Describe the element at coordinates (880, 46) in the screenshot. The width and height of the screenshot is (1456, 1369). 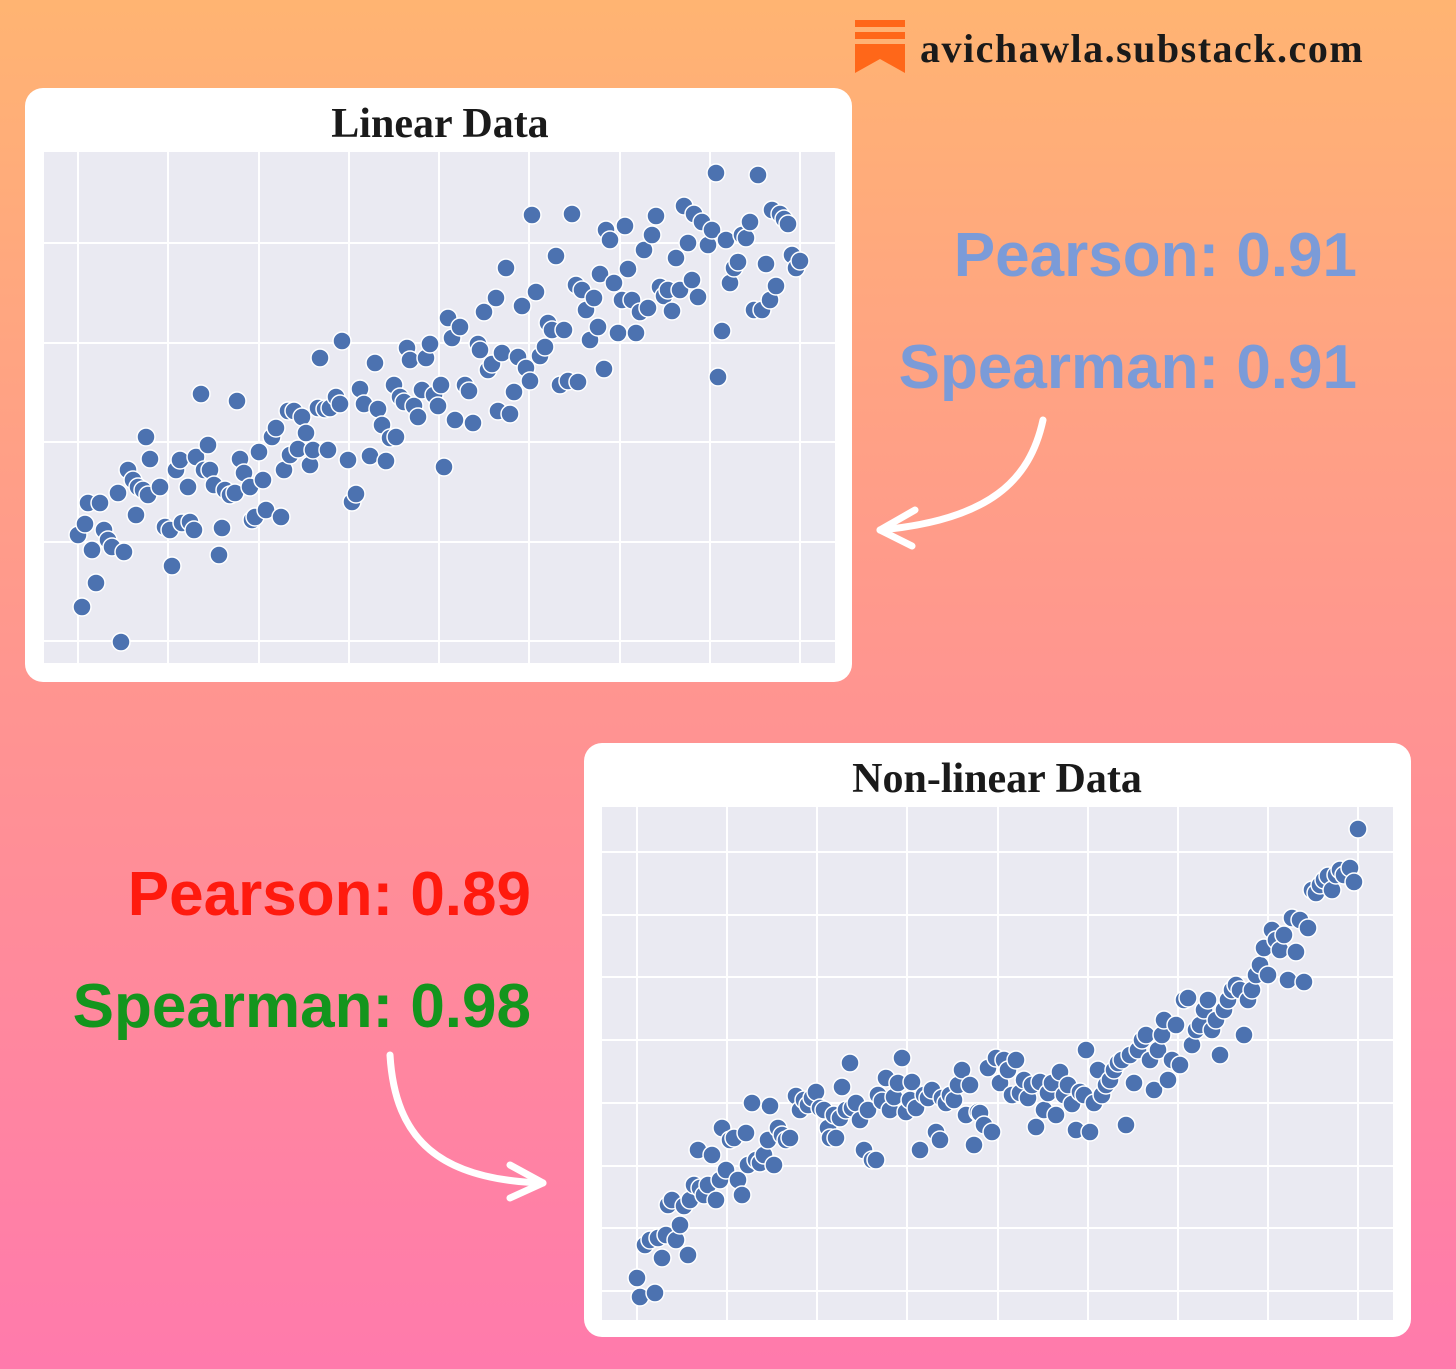
I see `logo-icon` at that location.